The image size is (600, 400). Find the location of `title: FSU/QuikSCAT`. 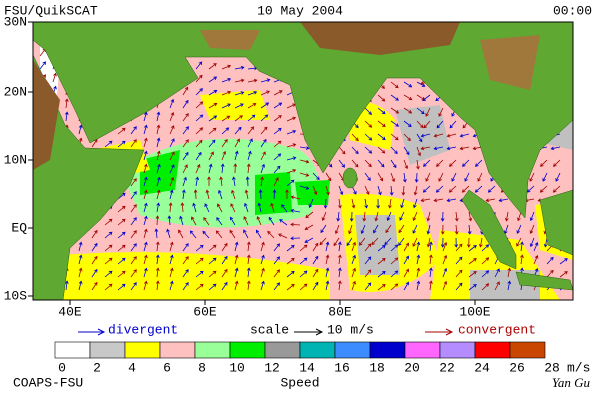

title: FSU/QuikSCAT is located at coordinates (51, 10).